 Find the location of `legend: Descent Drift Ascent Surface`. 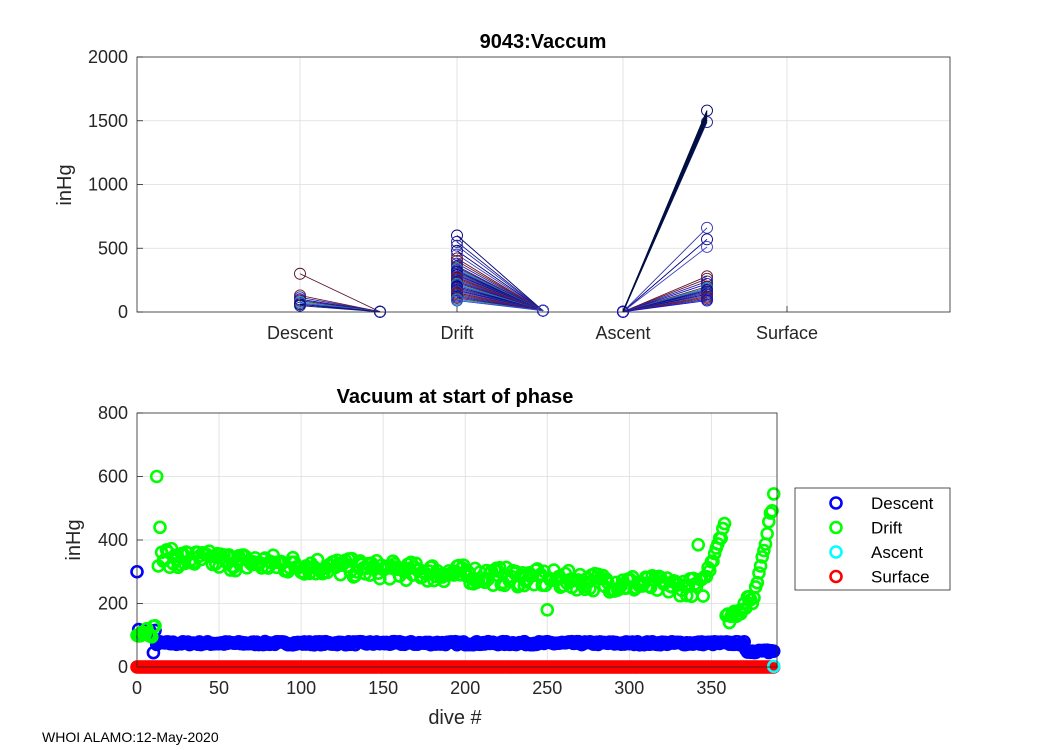

legend: Descent Drift Ascent Surface is located at coordinates (872, 539).